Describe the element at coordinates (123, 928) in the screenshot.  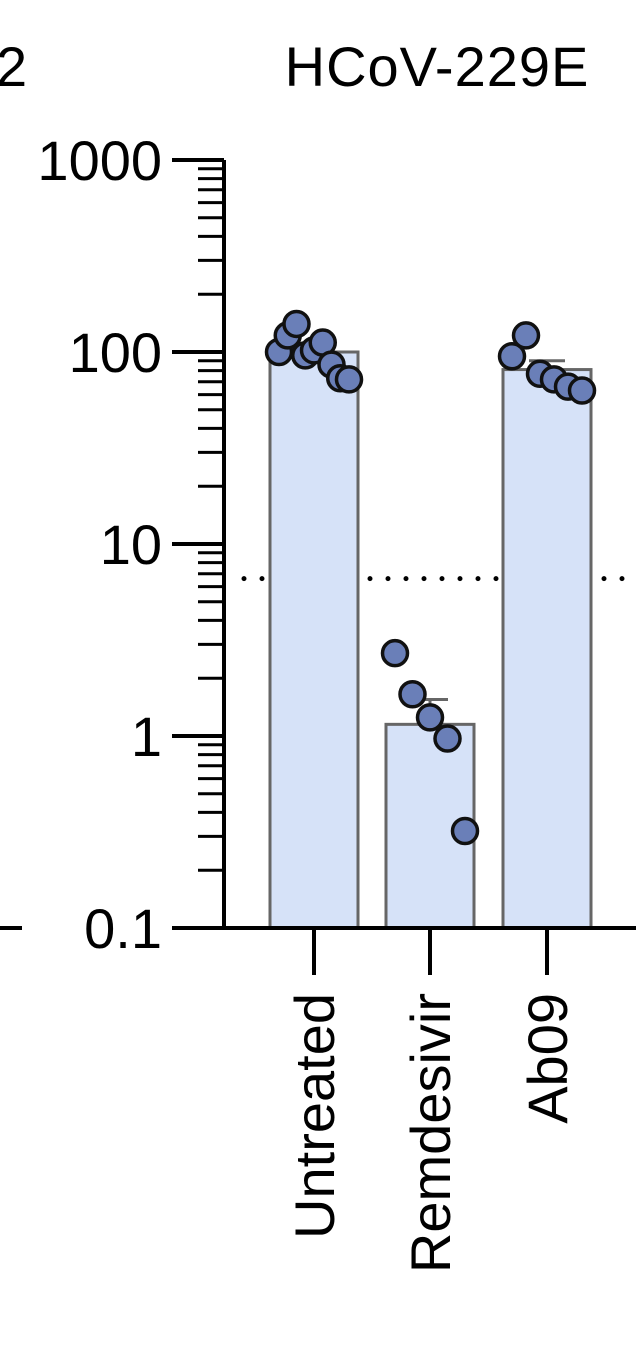
I see `y-tick-label: 0.1` at that location.